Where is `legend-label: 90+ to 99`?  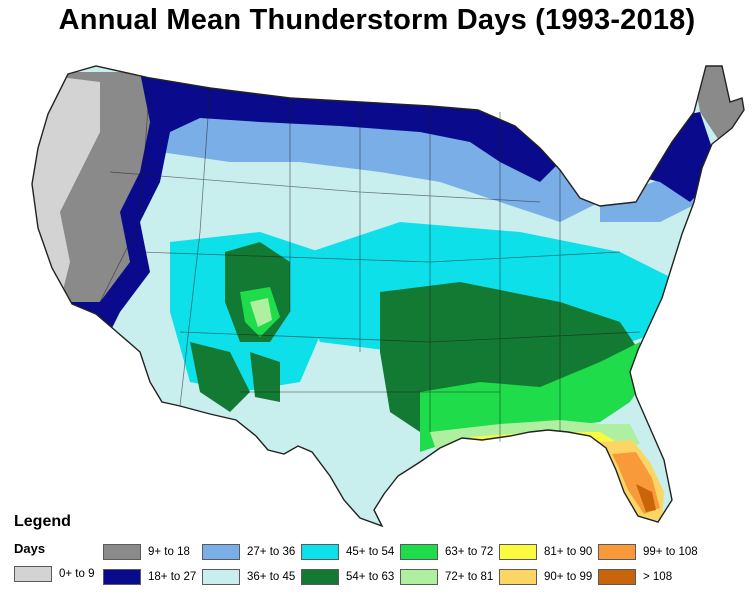
legend-label: 90+ to 99 is located at coordinates (568, 577).